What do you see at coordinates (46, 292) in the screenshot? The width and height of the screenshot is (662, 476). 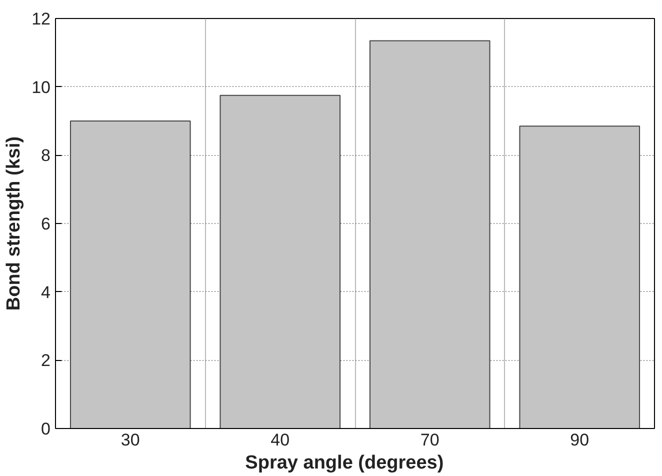 I see `y-tick-label: 4` at bounding box center [46, 292].